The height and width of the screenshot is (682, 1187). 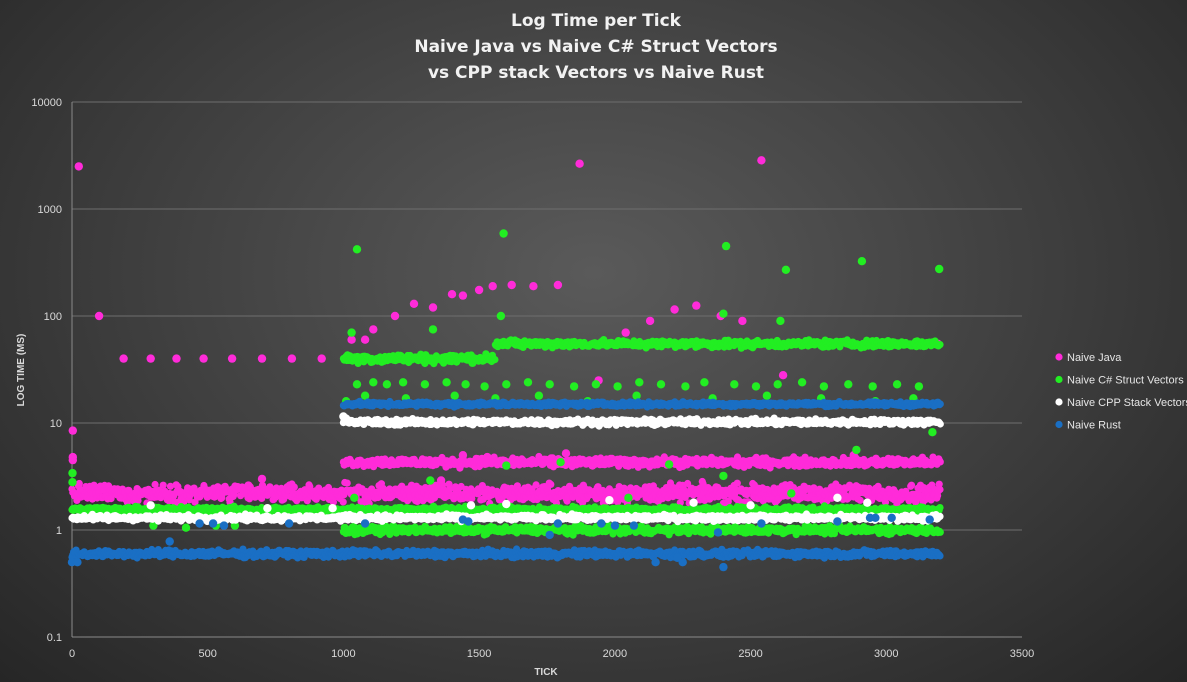 I want to click on x-tick-label: 3500, so click(x=1022, y=654).